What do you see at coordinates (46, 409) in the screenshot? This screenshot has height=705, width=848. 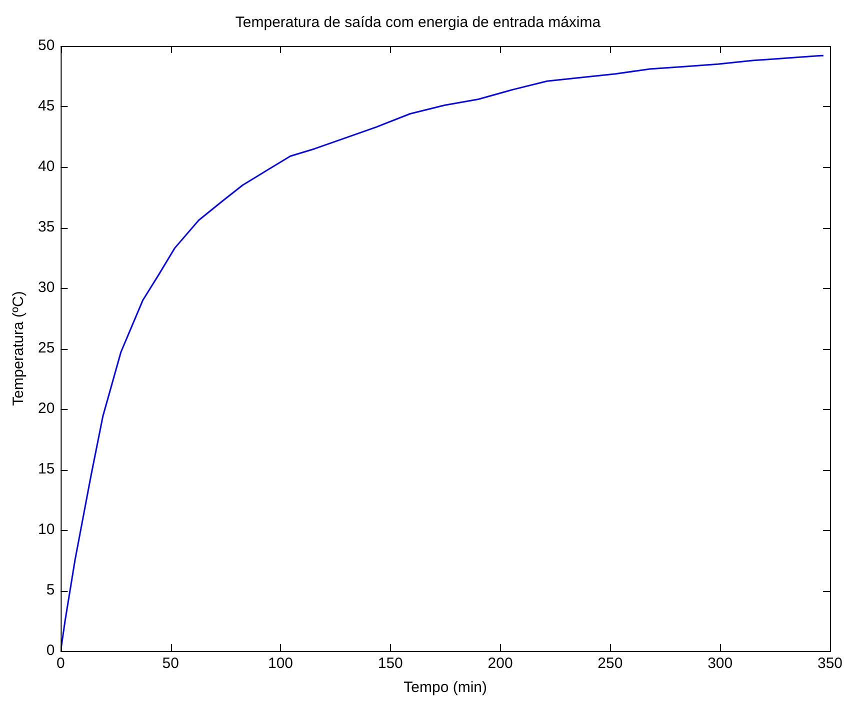 I see `y-tick-label: 20` at bounding box center [46, 409].